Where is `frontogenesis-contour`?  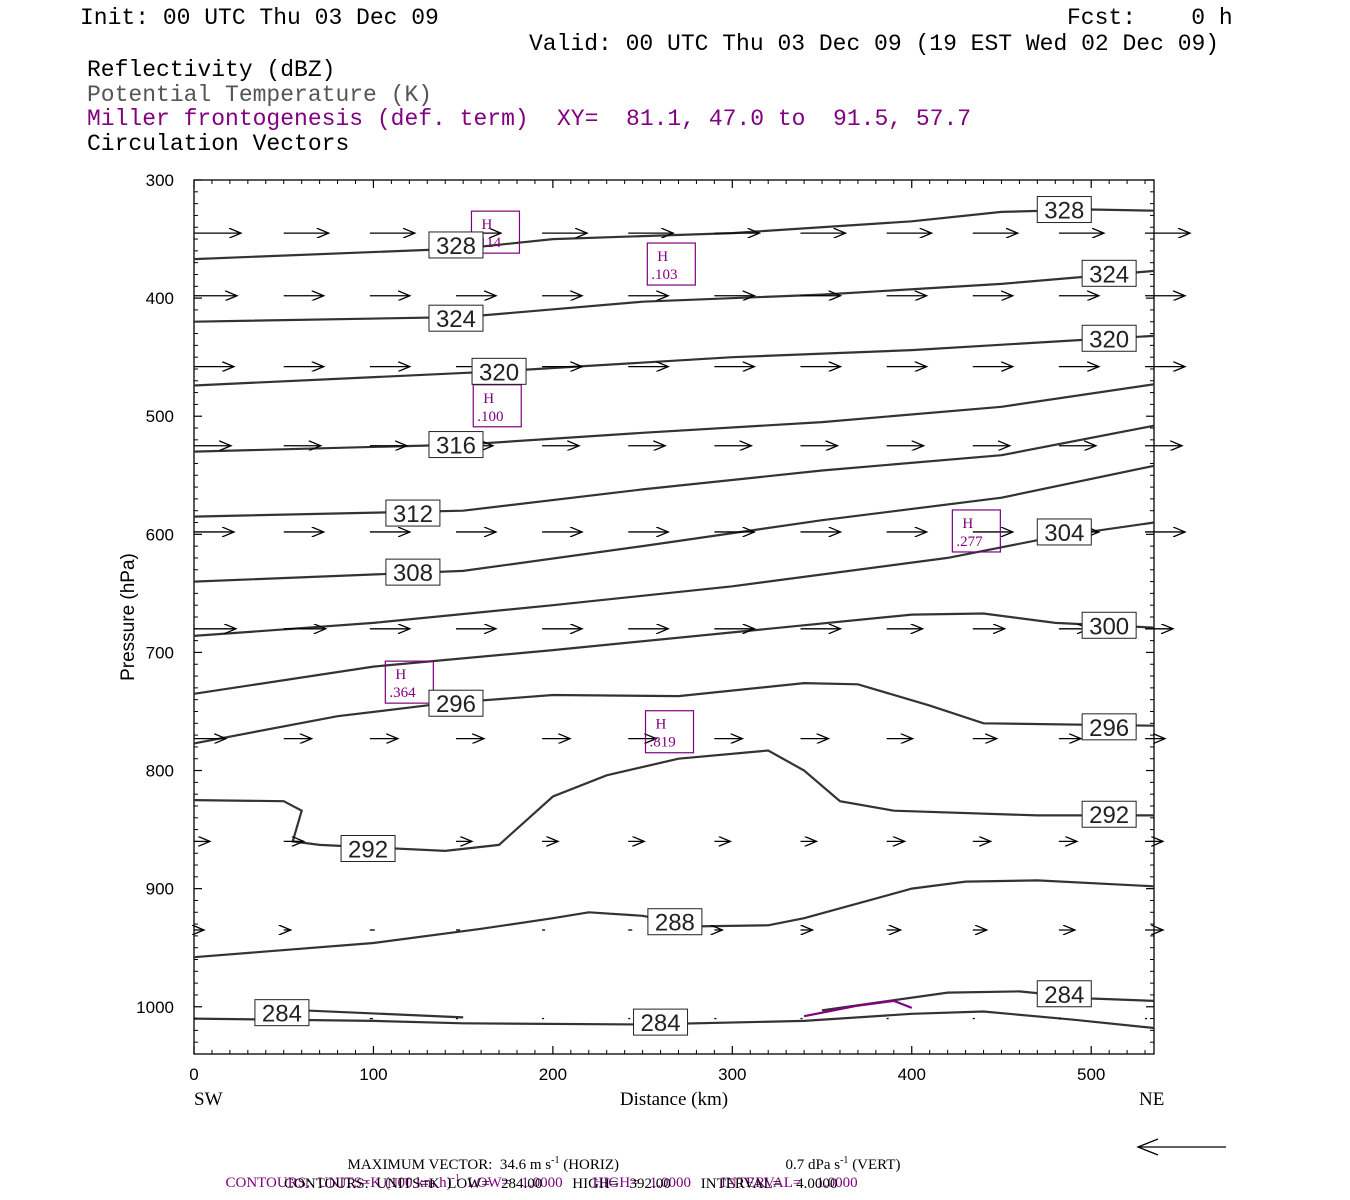 frontogenesis-contour is located at coordinates (858, 1008).